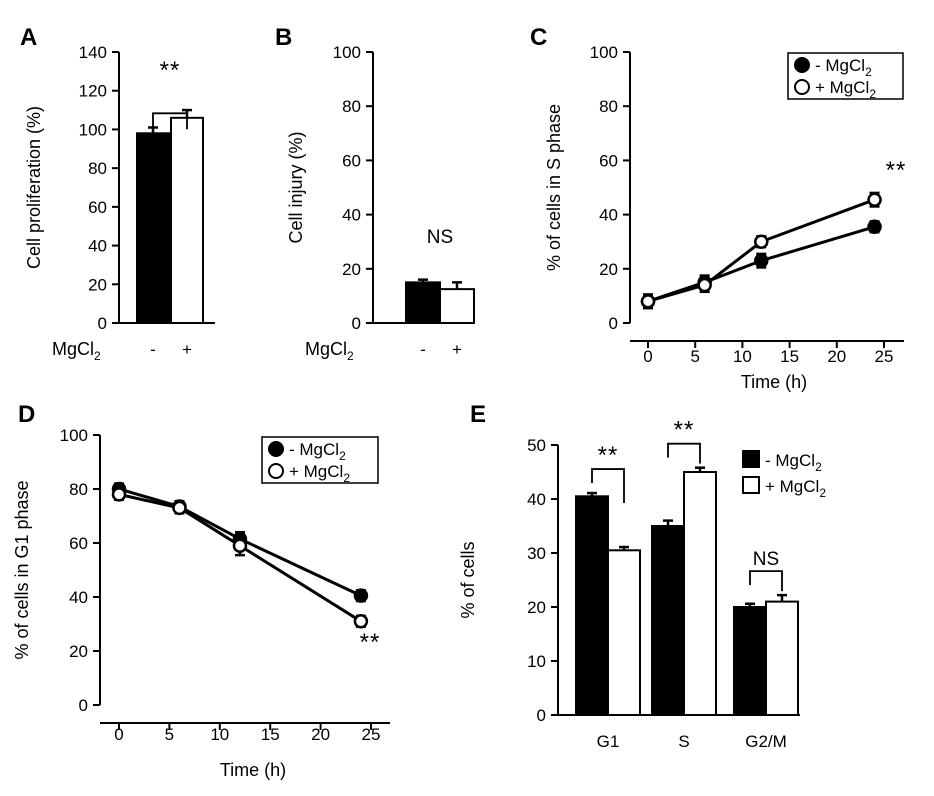 This screenshot has height=796, width=934. Describe the element at coordinates (536, 607) in the screenshot. I see `E-y-tick-label: 20` at that location.